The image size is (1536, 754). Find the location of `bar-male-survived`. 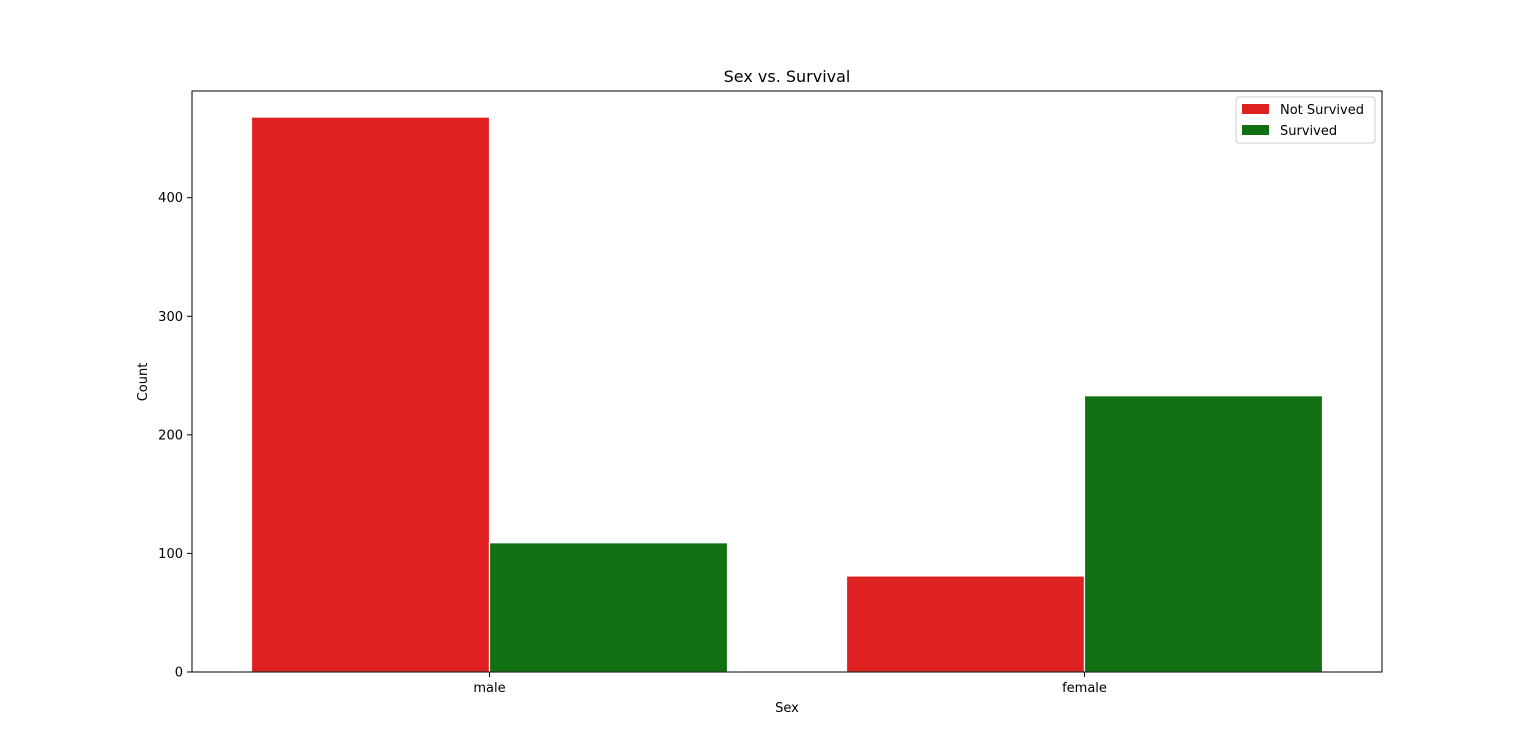

bar-male-survived is located at coordinates (608, 607).